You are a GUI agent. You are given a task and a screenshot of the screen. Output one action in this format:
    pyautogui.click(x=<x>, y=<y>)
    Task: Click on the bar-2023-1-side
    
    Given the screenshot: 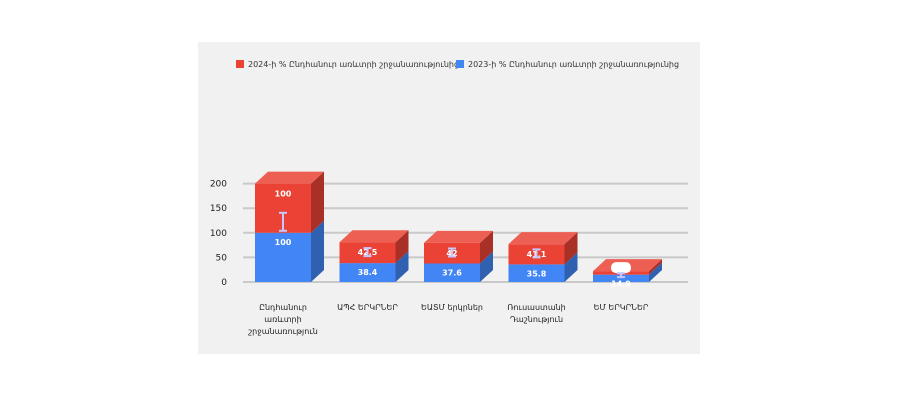 What is the action you would take?
    pyautogui.click(x=402, y=266)
    